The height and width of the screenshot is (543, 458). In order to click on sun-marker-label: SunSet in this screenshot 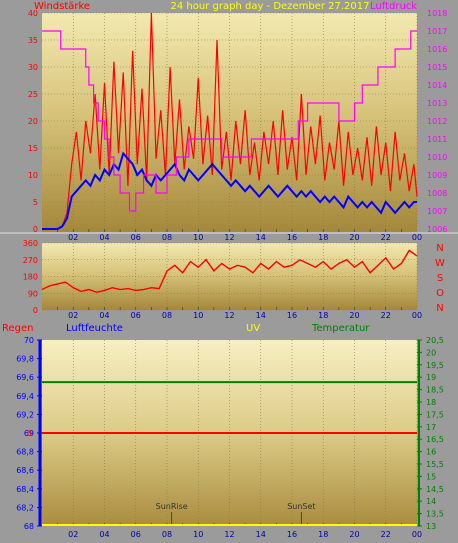, I will do `click(301, 506)`.